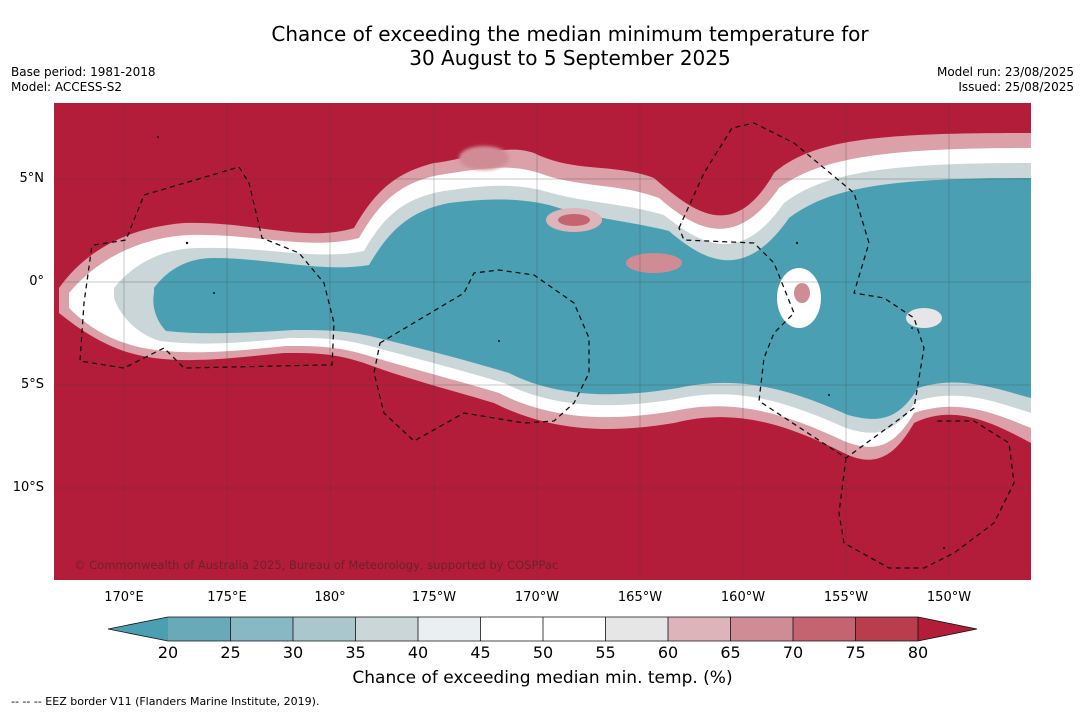  I want to click on colorbar-outline, so click(543, 629).